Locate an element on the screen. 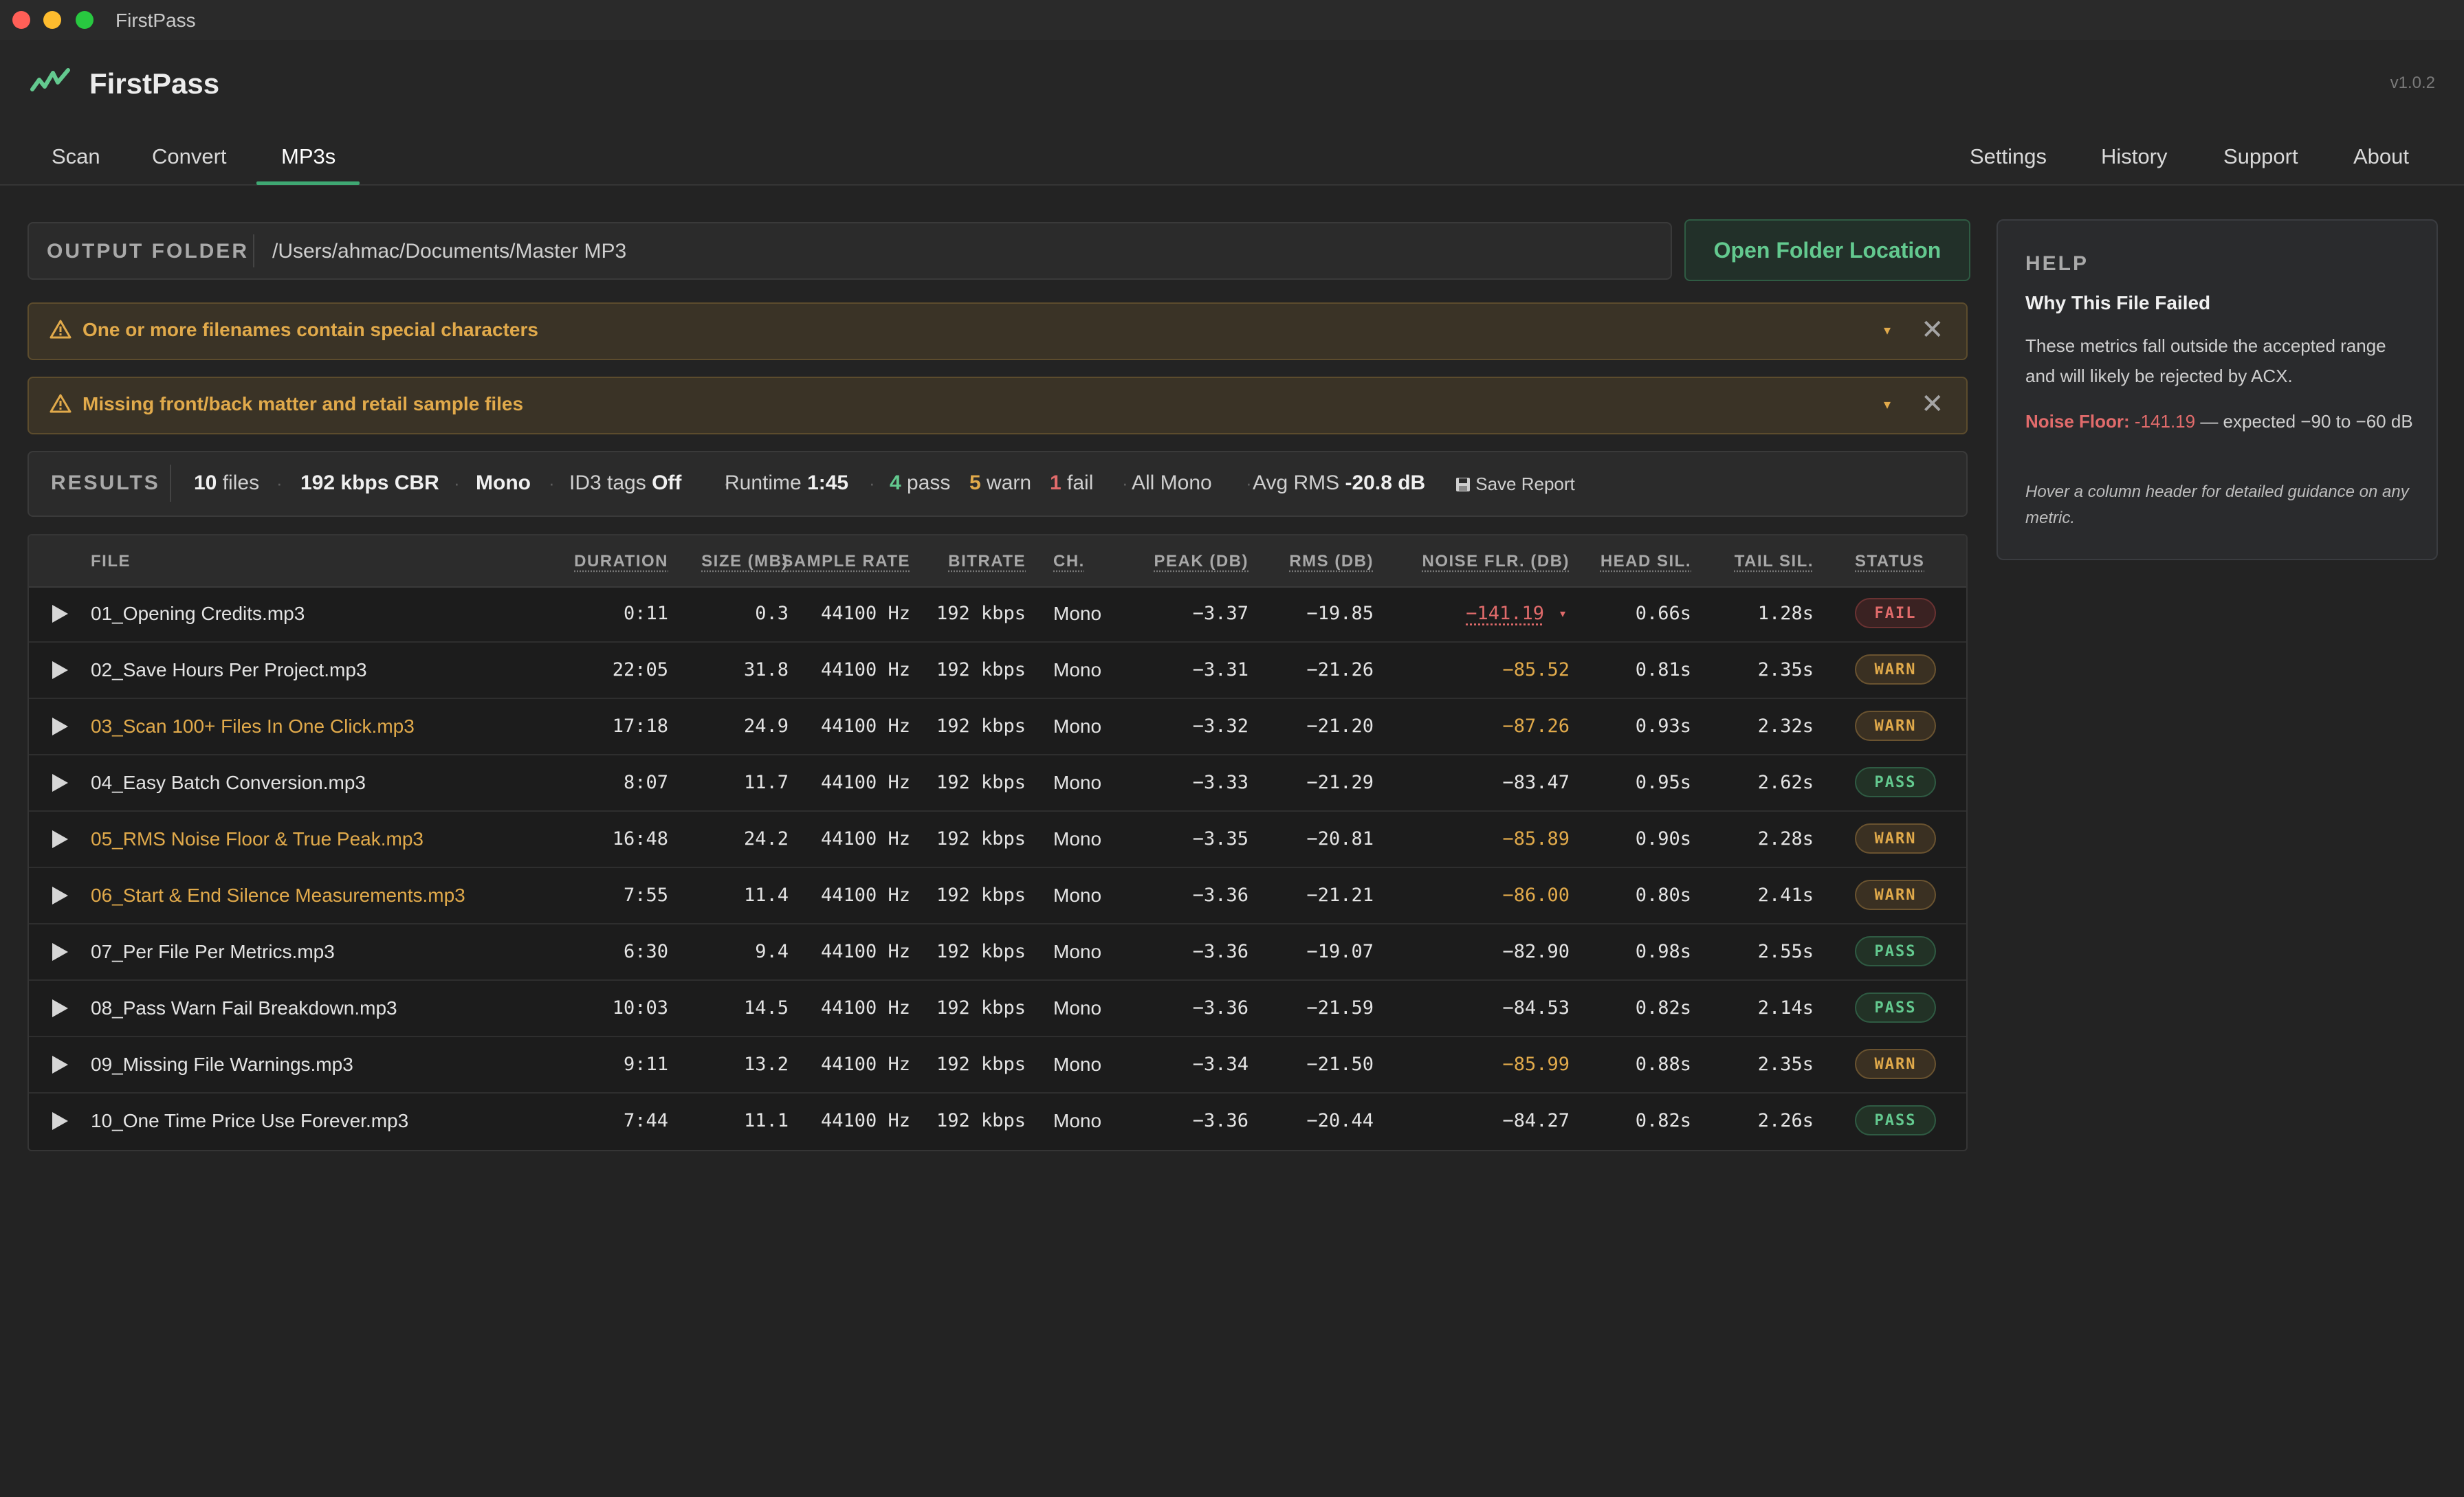 The width and height of the screenshot is (2464, 1497). status-badge: PASS is located at coordinates (1895, 782).